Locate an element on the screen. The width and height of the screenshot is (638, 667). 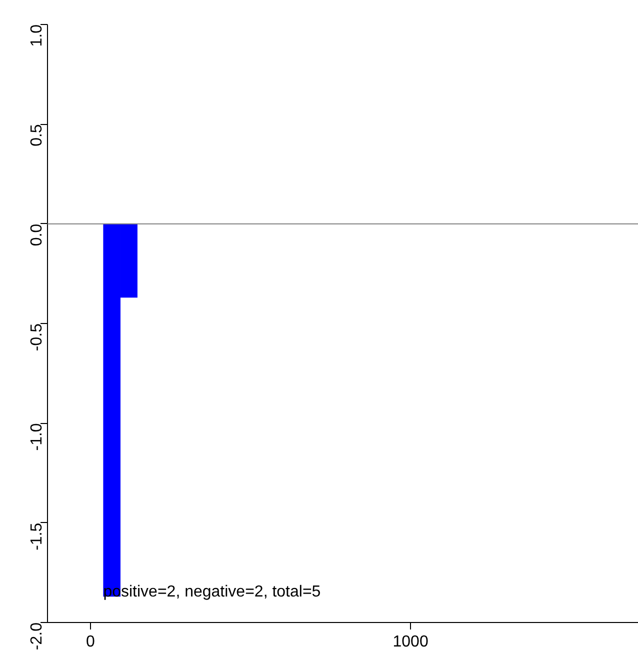
y-tick-label: -2.0 is located at coordinates (37, 636).